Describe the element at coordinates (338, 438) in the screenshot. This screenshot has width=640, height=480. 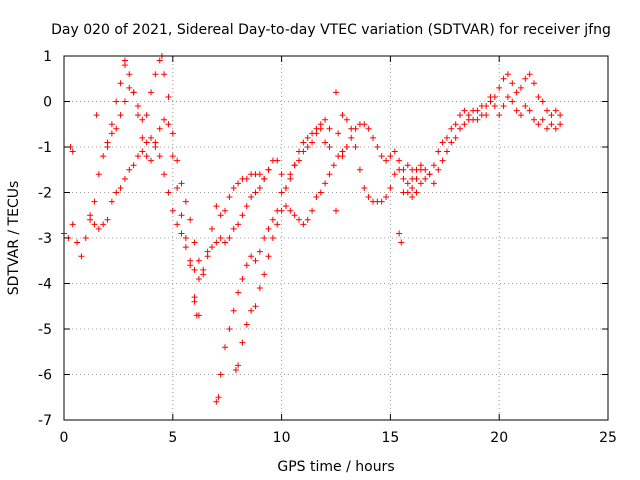
I see `x-tick-labels: 0 5 10 15 20 25` at that location.